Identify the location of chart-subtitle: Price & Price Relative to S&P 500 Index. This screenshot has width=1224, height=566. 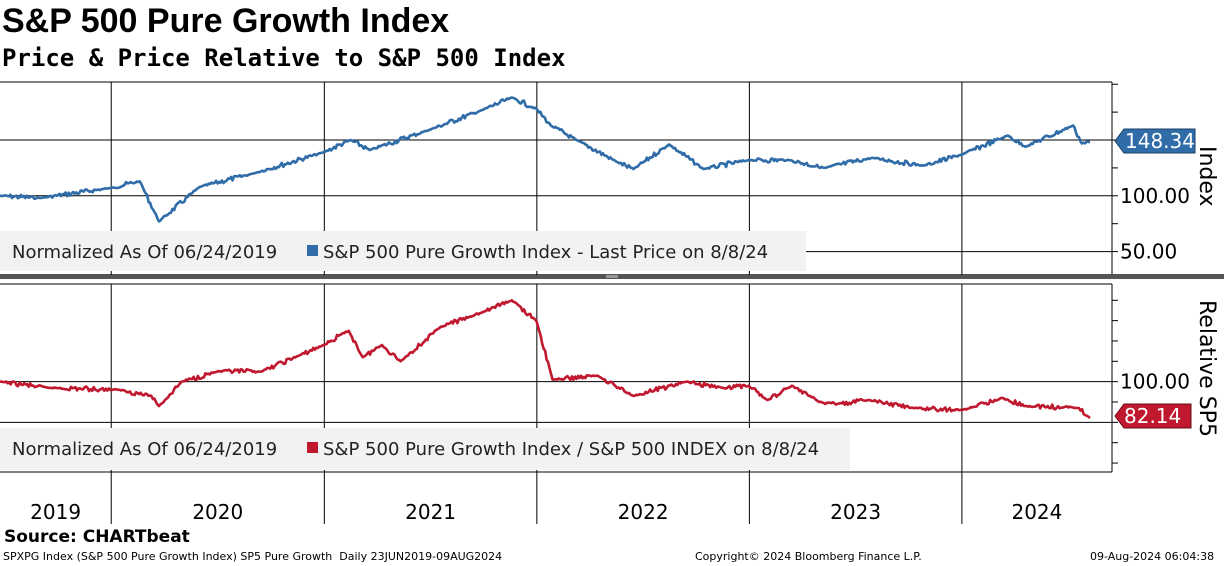
(284, 58).